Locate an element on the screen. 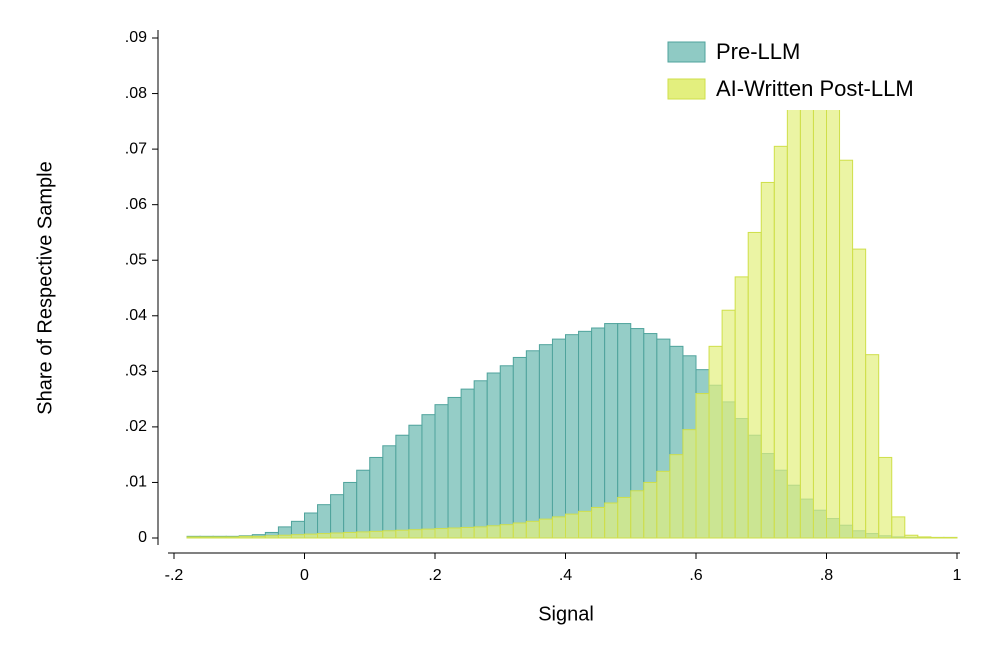  y-tick-label: .09 is located at coordinates (136, 37).